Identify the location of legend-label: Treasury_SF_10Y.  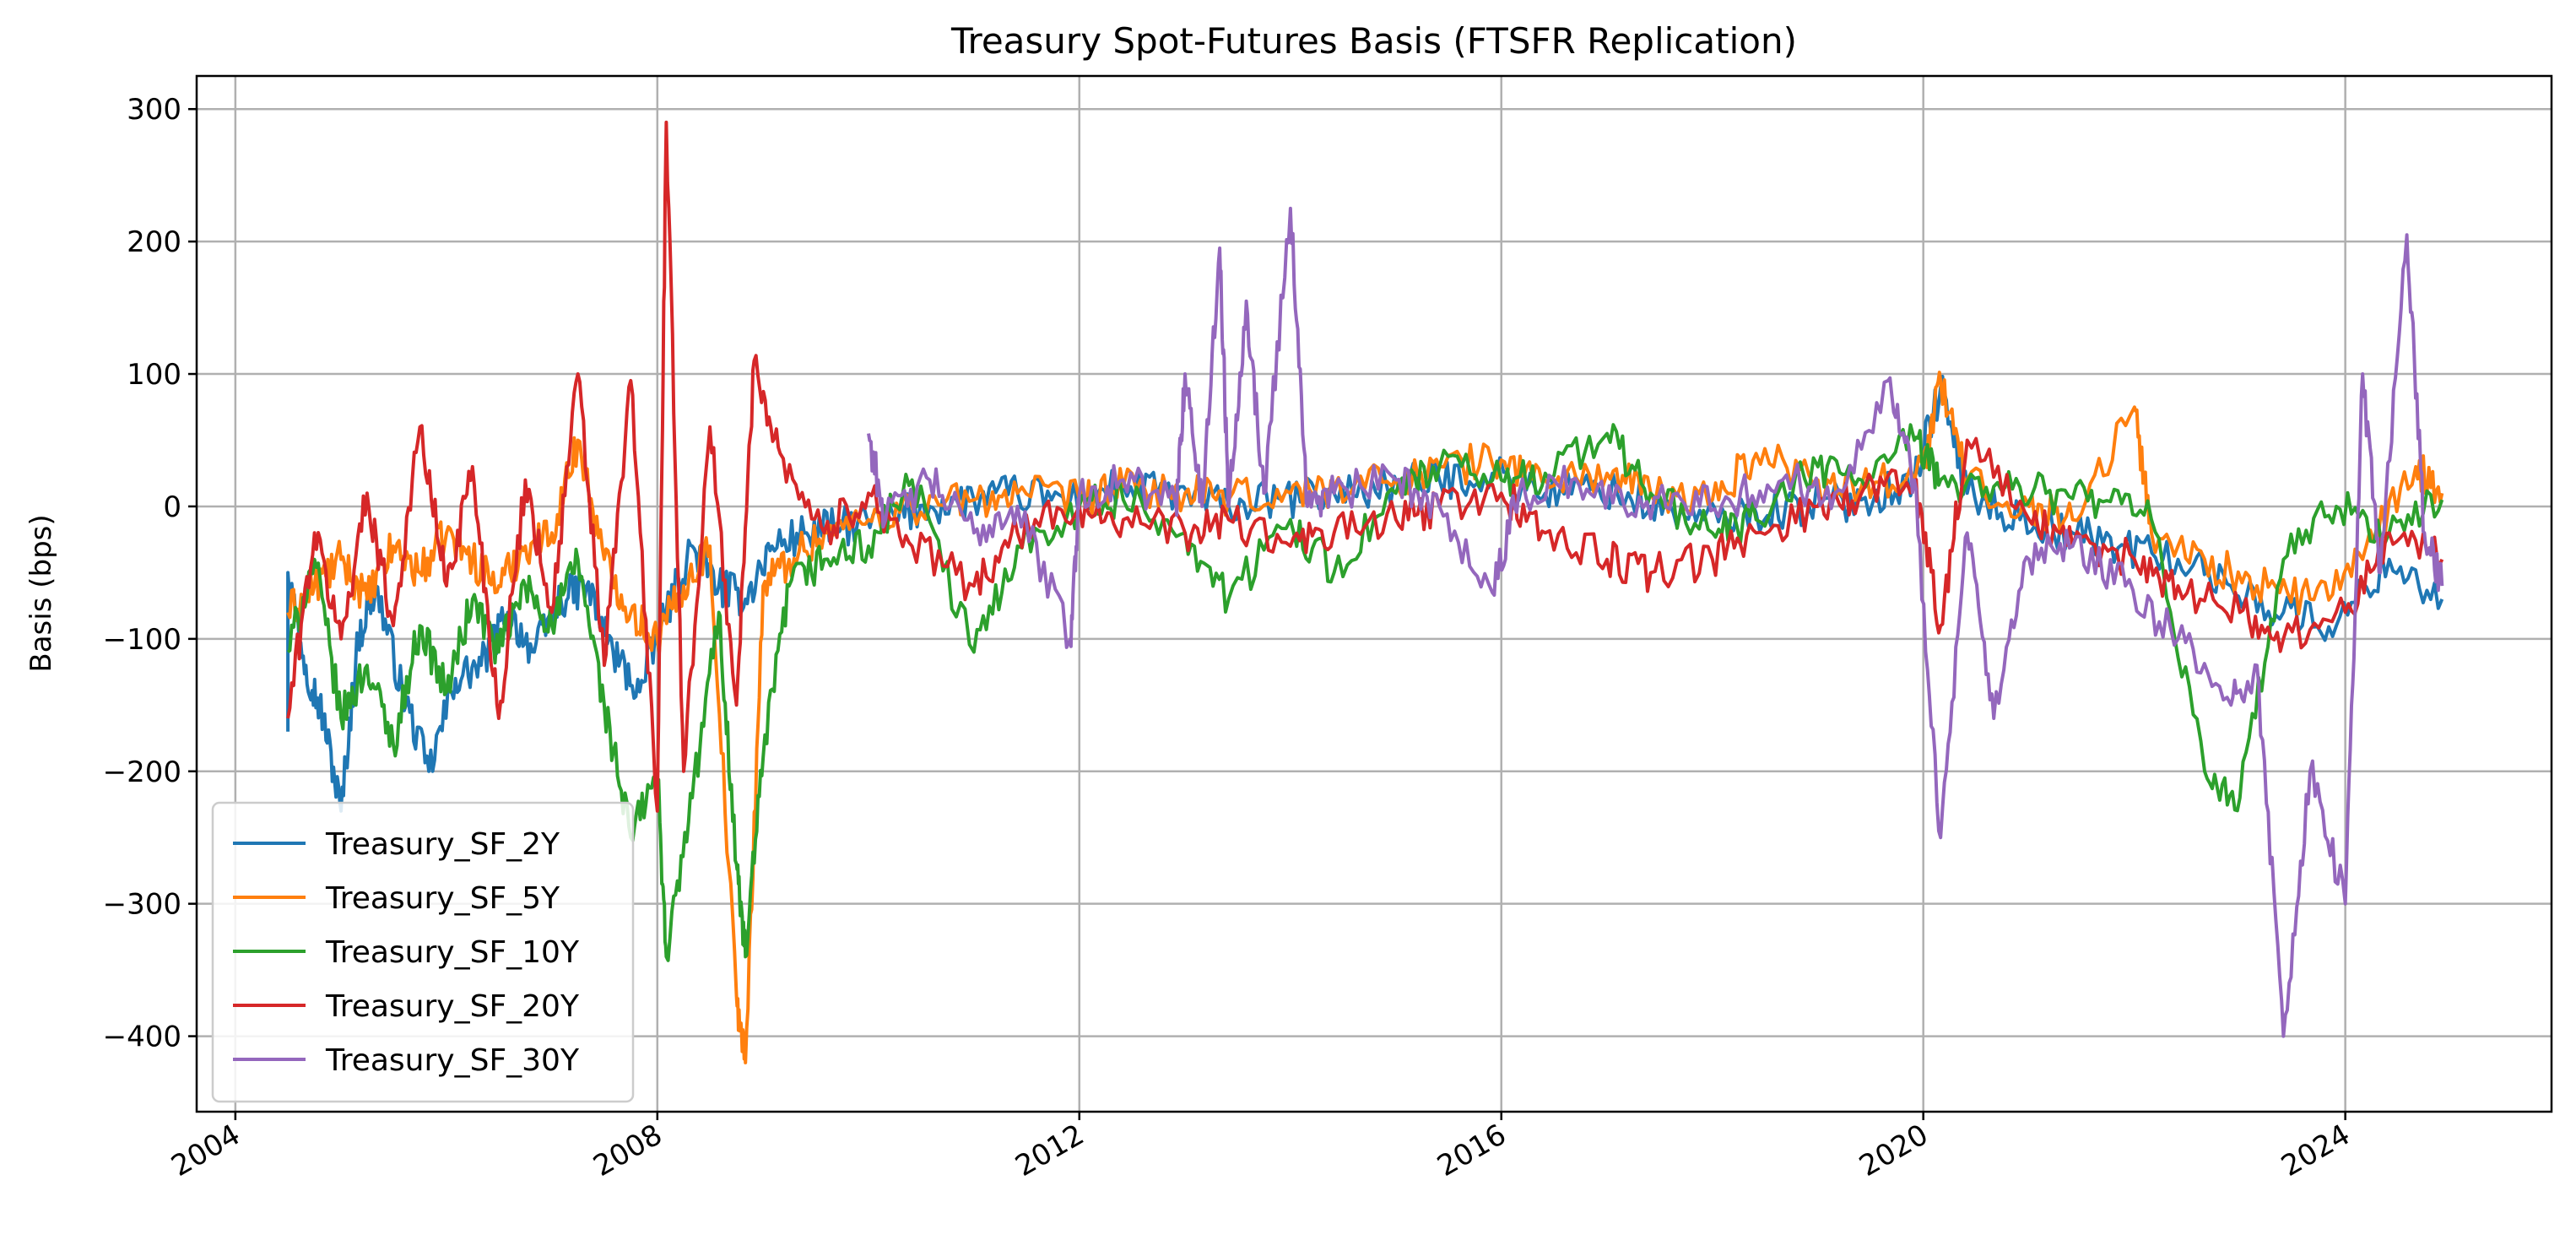
(453, 952).